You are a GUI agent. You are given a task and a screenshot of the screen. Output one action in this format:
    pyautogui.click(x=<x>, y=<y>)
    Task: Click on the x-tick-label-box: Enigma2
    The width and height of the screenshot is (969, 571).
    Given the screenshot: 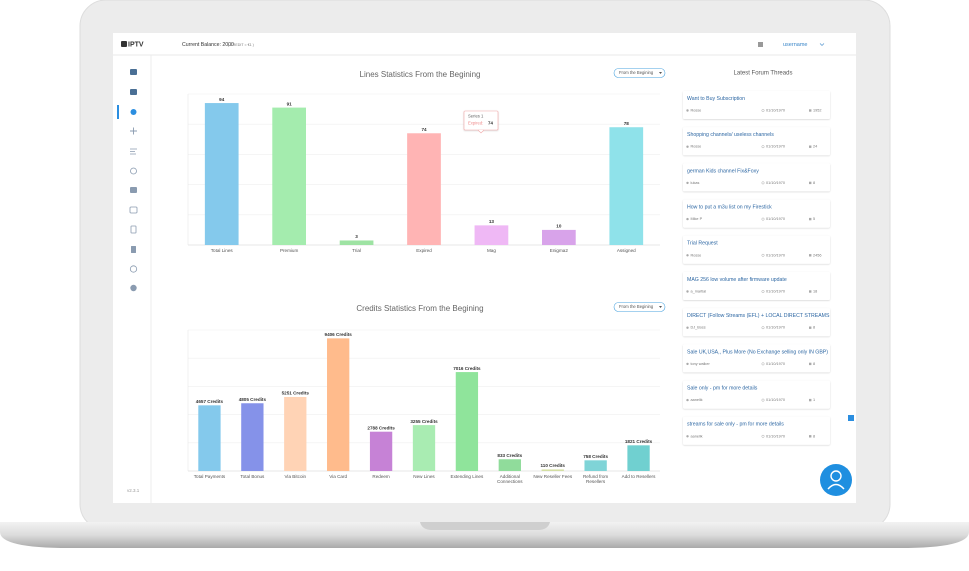 What is the action you would take?
    pyautogui.click(x=558, y=250)
    